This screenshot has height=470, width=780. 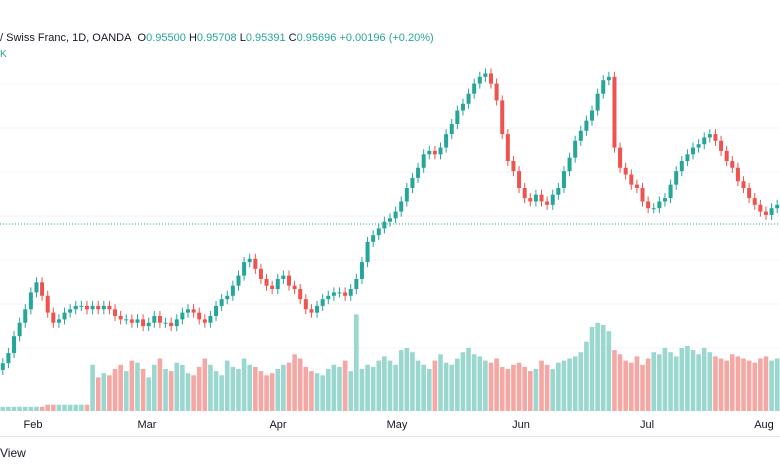 I want to click on x-tick-label: Apr, so click(x=278, y=425).